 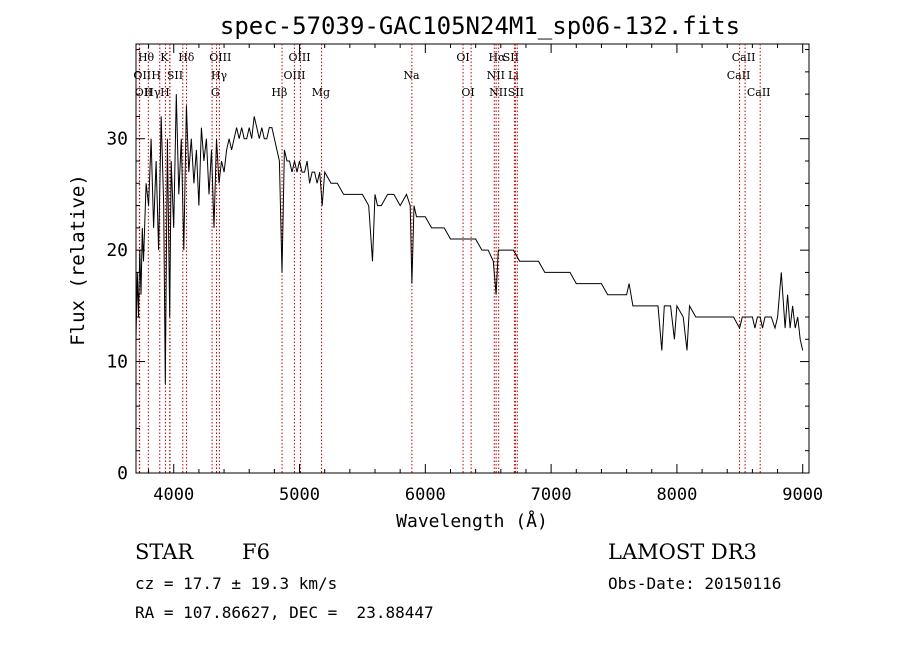 I want to click on y-tick-label: 10, so click(x=117, y=362).